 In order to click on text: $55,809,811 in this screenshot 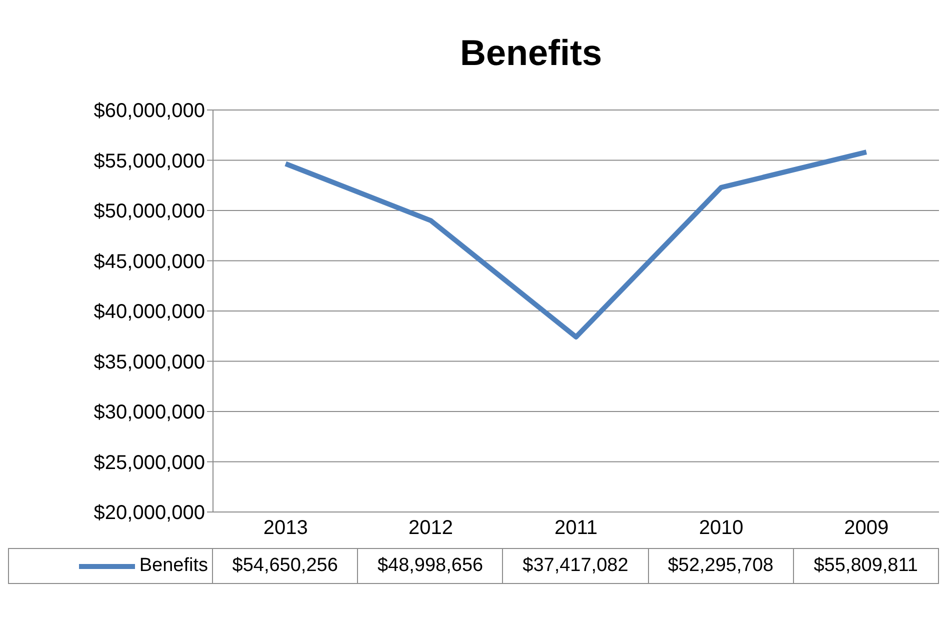, I will do `click(866, 565)`.